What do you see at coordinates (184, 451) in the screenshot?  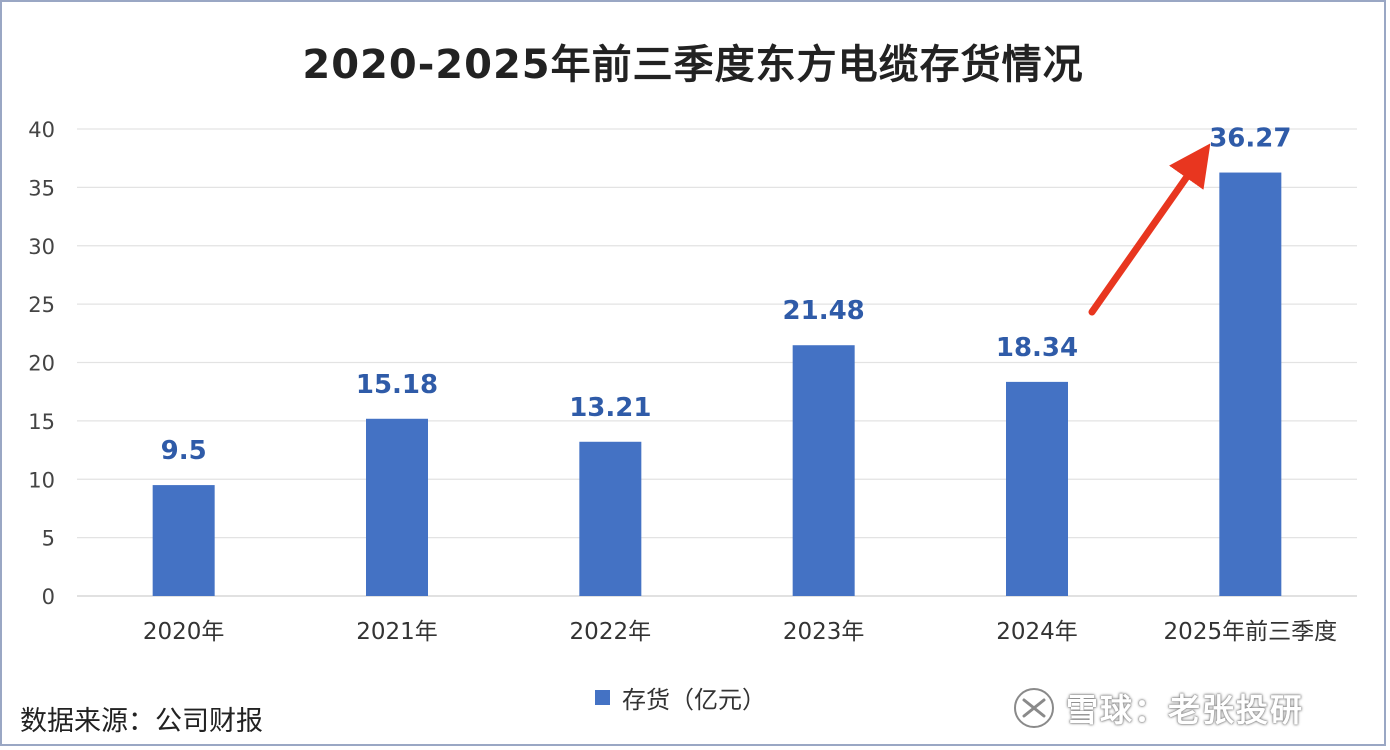 I see `data-label: 9.5` at bounding box center [184, 451].